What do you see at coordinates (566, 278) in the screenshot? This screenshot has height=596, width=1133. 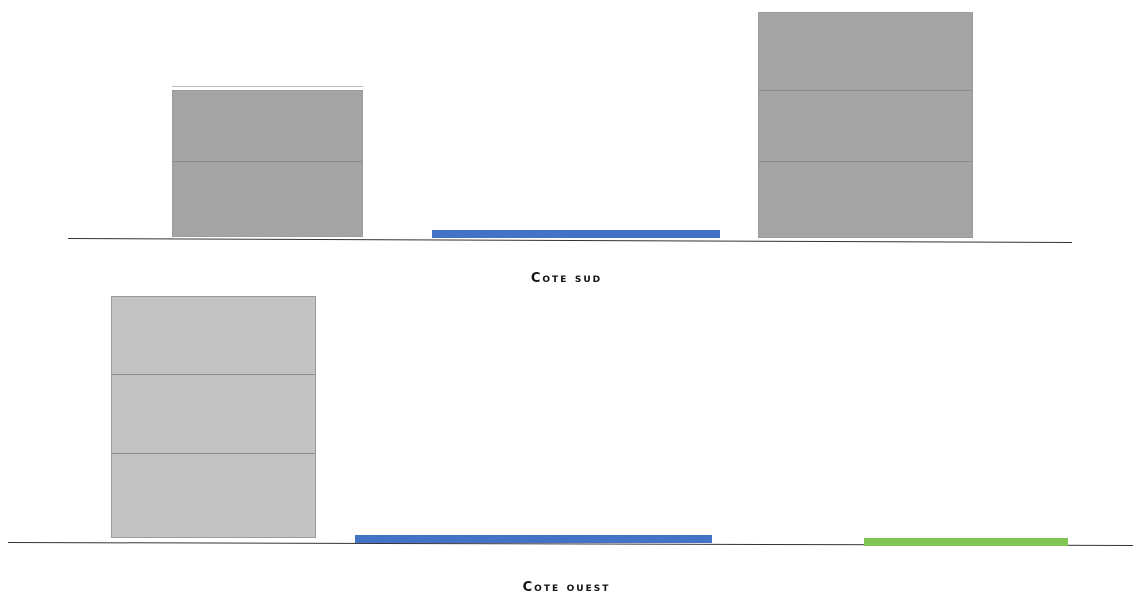 I see `elevation-caption: Cote sud` at bounding box center [566, 278].